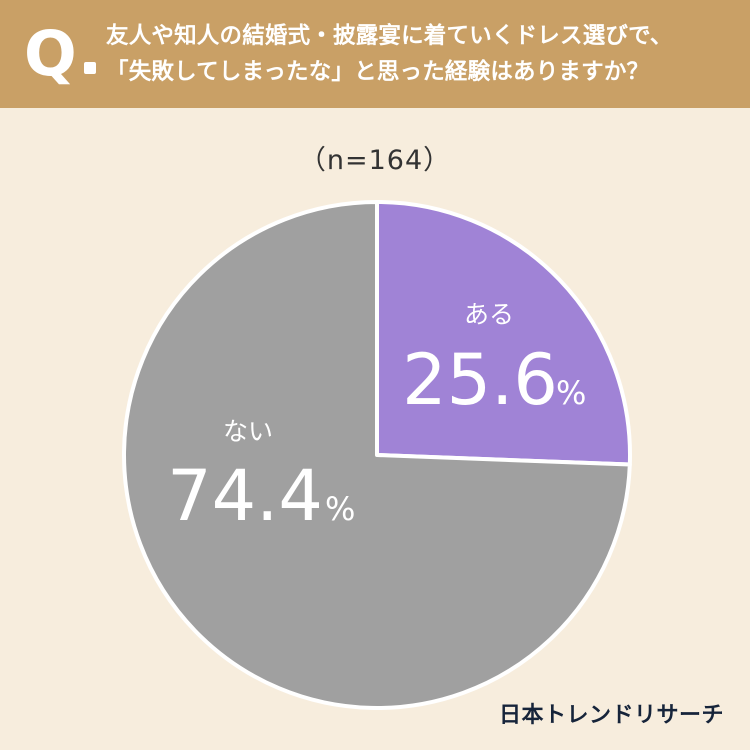  I want to click on question-line-1: 友人や知人の結婚式・披露宴に着ていくドレス選びで、, so click(389, 36).